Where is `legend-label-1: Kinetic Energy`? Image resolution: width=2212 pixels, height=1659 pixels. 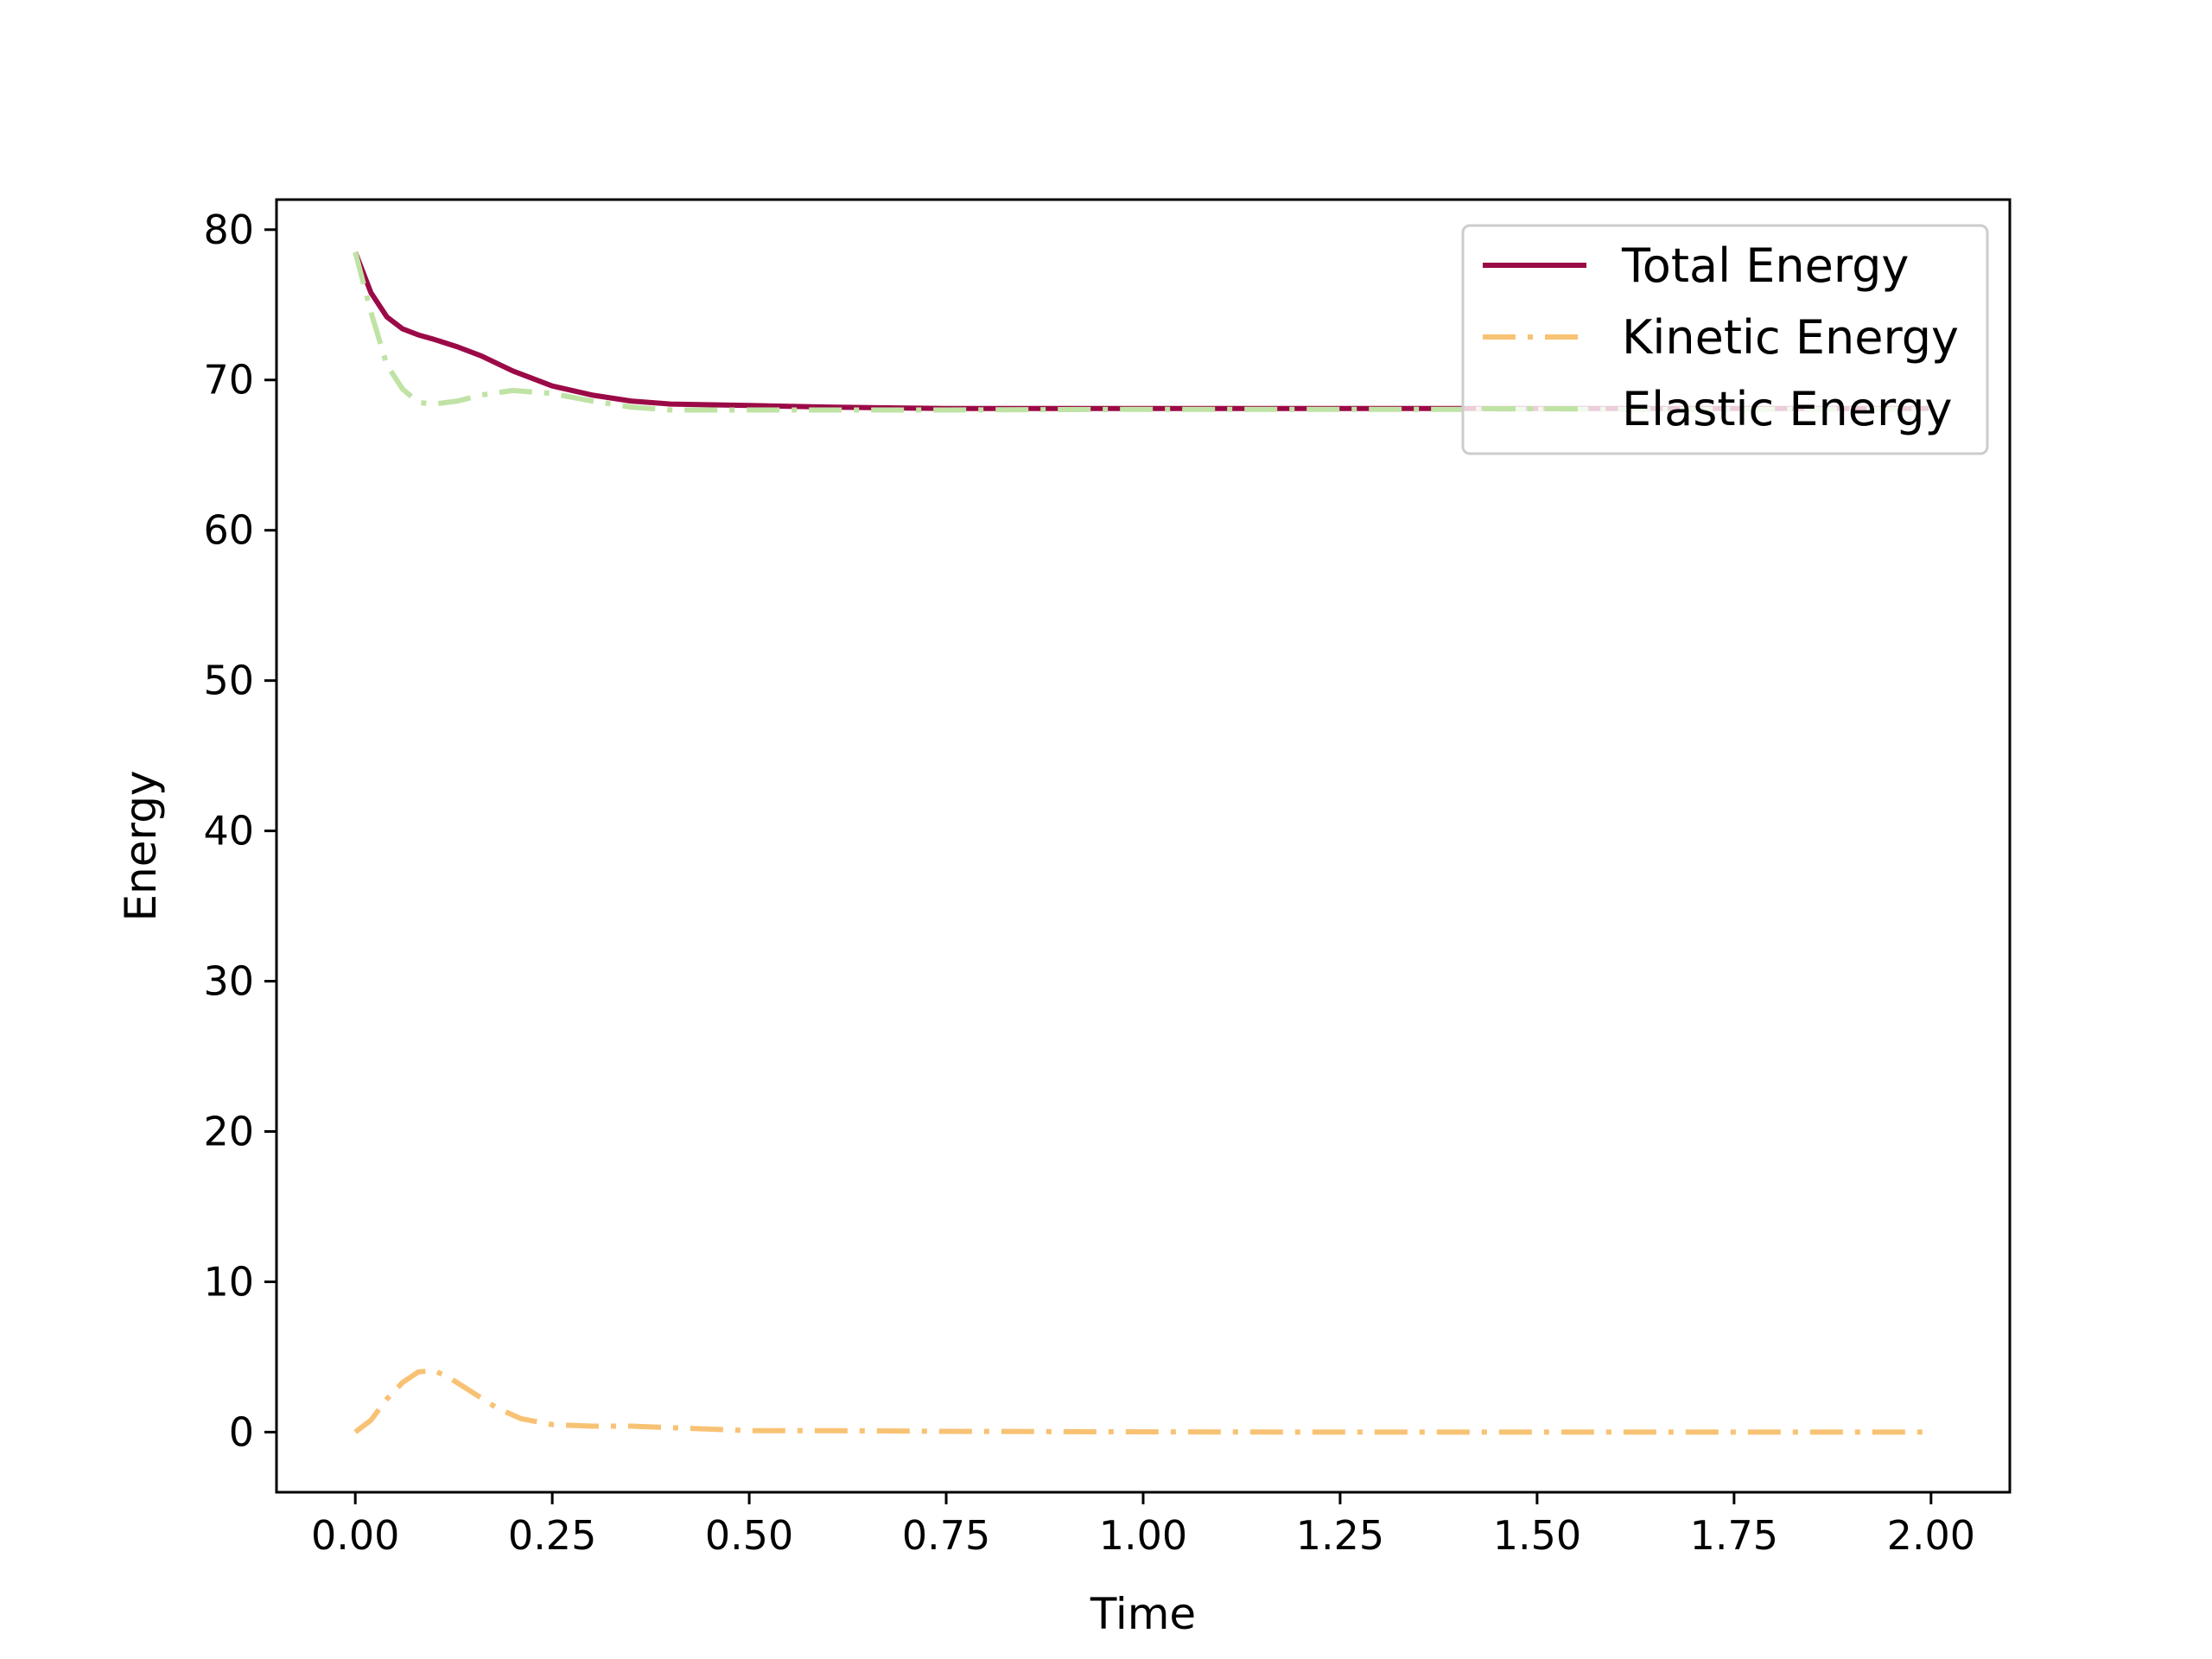
legend-label-1: Kinetic Energy is located at coordinates (1790, 337).